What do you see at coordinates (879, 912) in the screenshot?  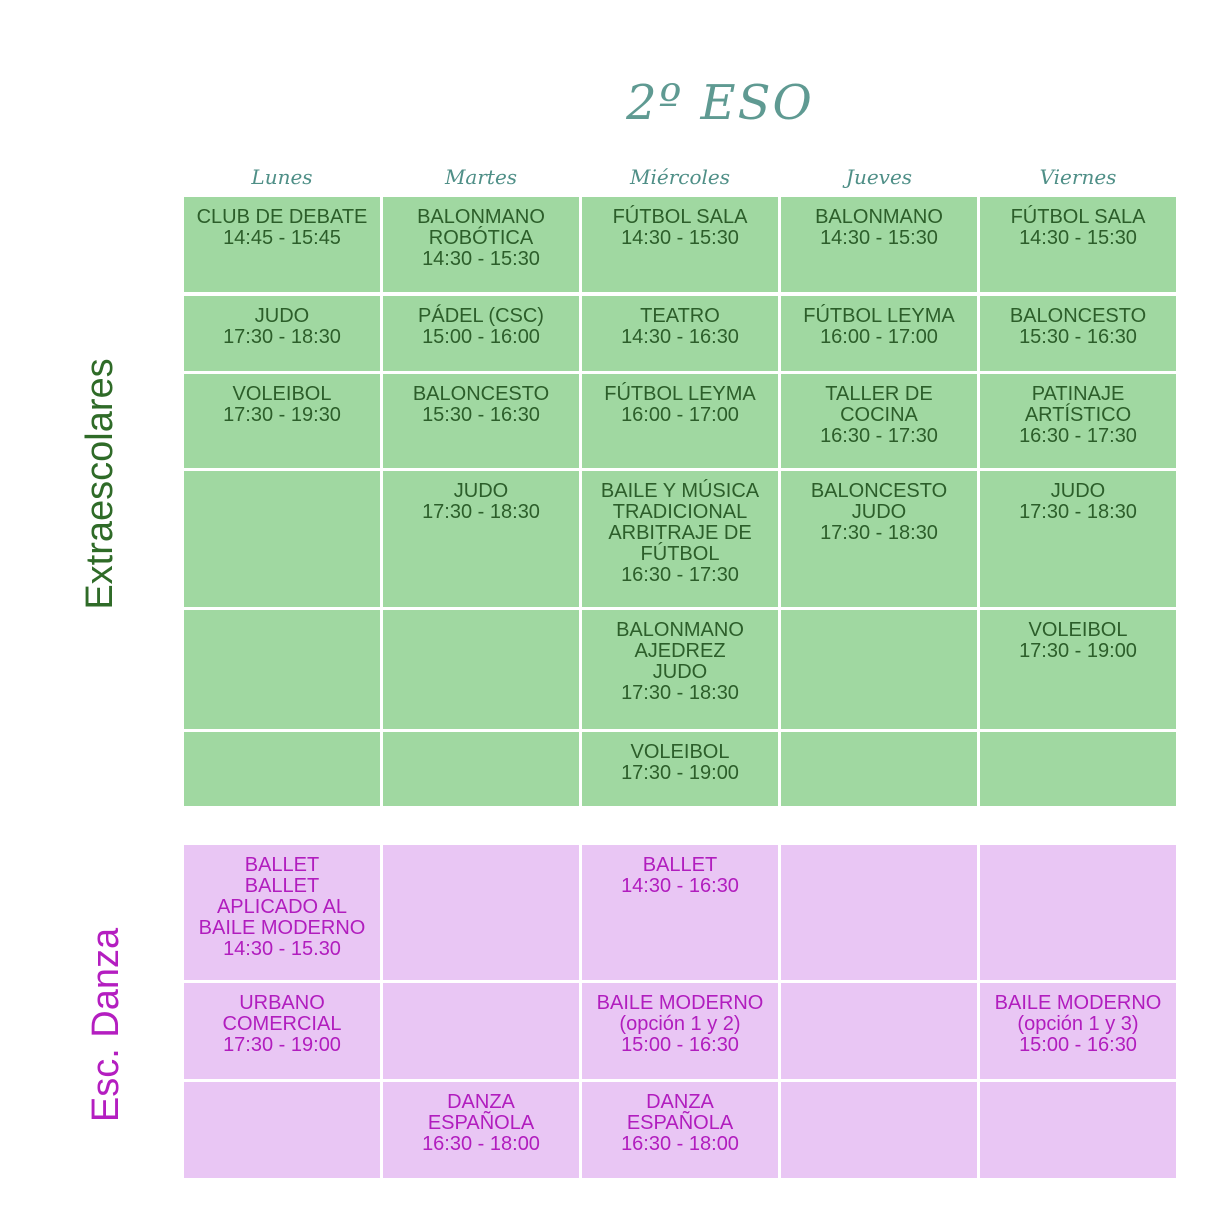 I see `danza-cell-r0-c3` at bounding box center [879, 912].